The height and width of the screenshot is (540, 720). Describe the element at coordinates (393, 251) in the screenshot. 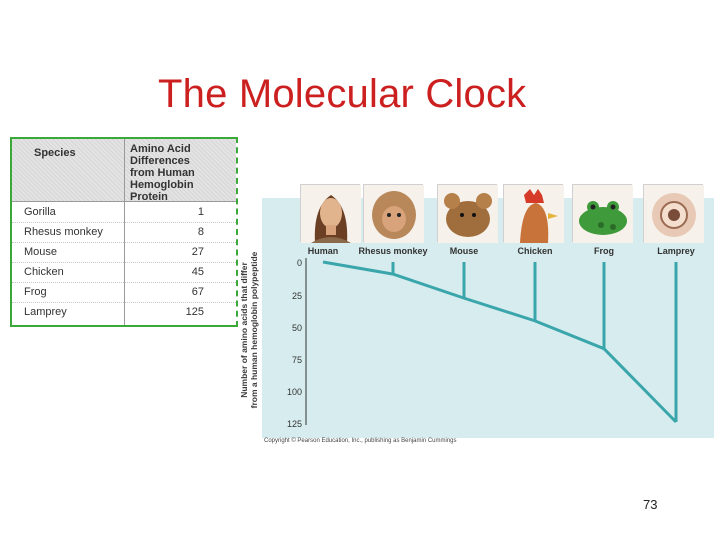

I see `species-label: Rhesus monkey` at that location.